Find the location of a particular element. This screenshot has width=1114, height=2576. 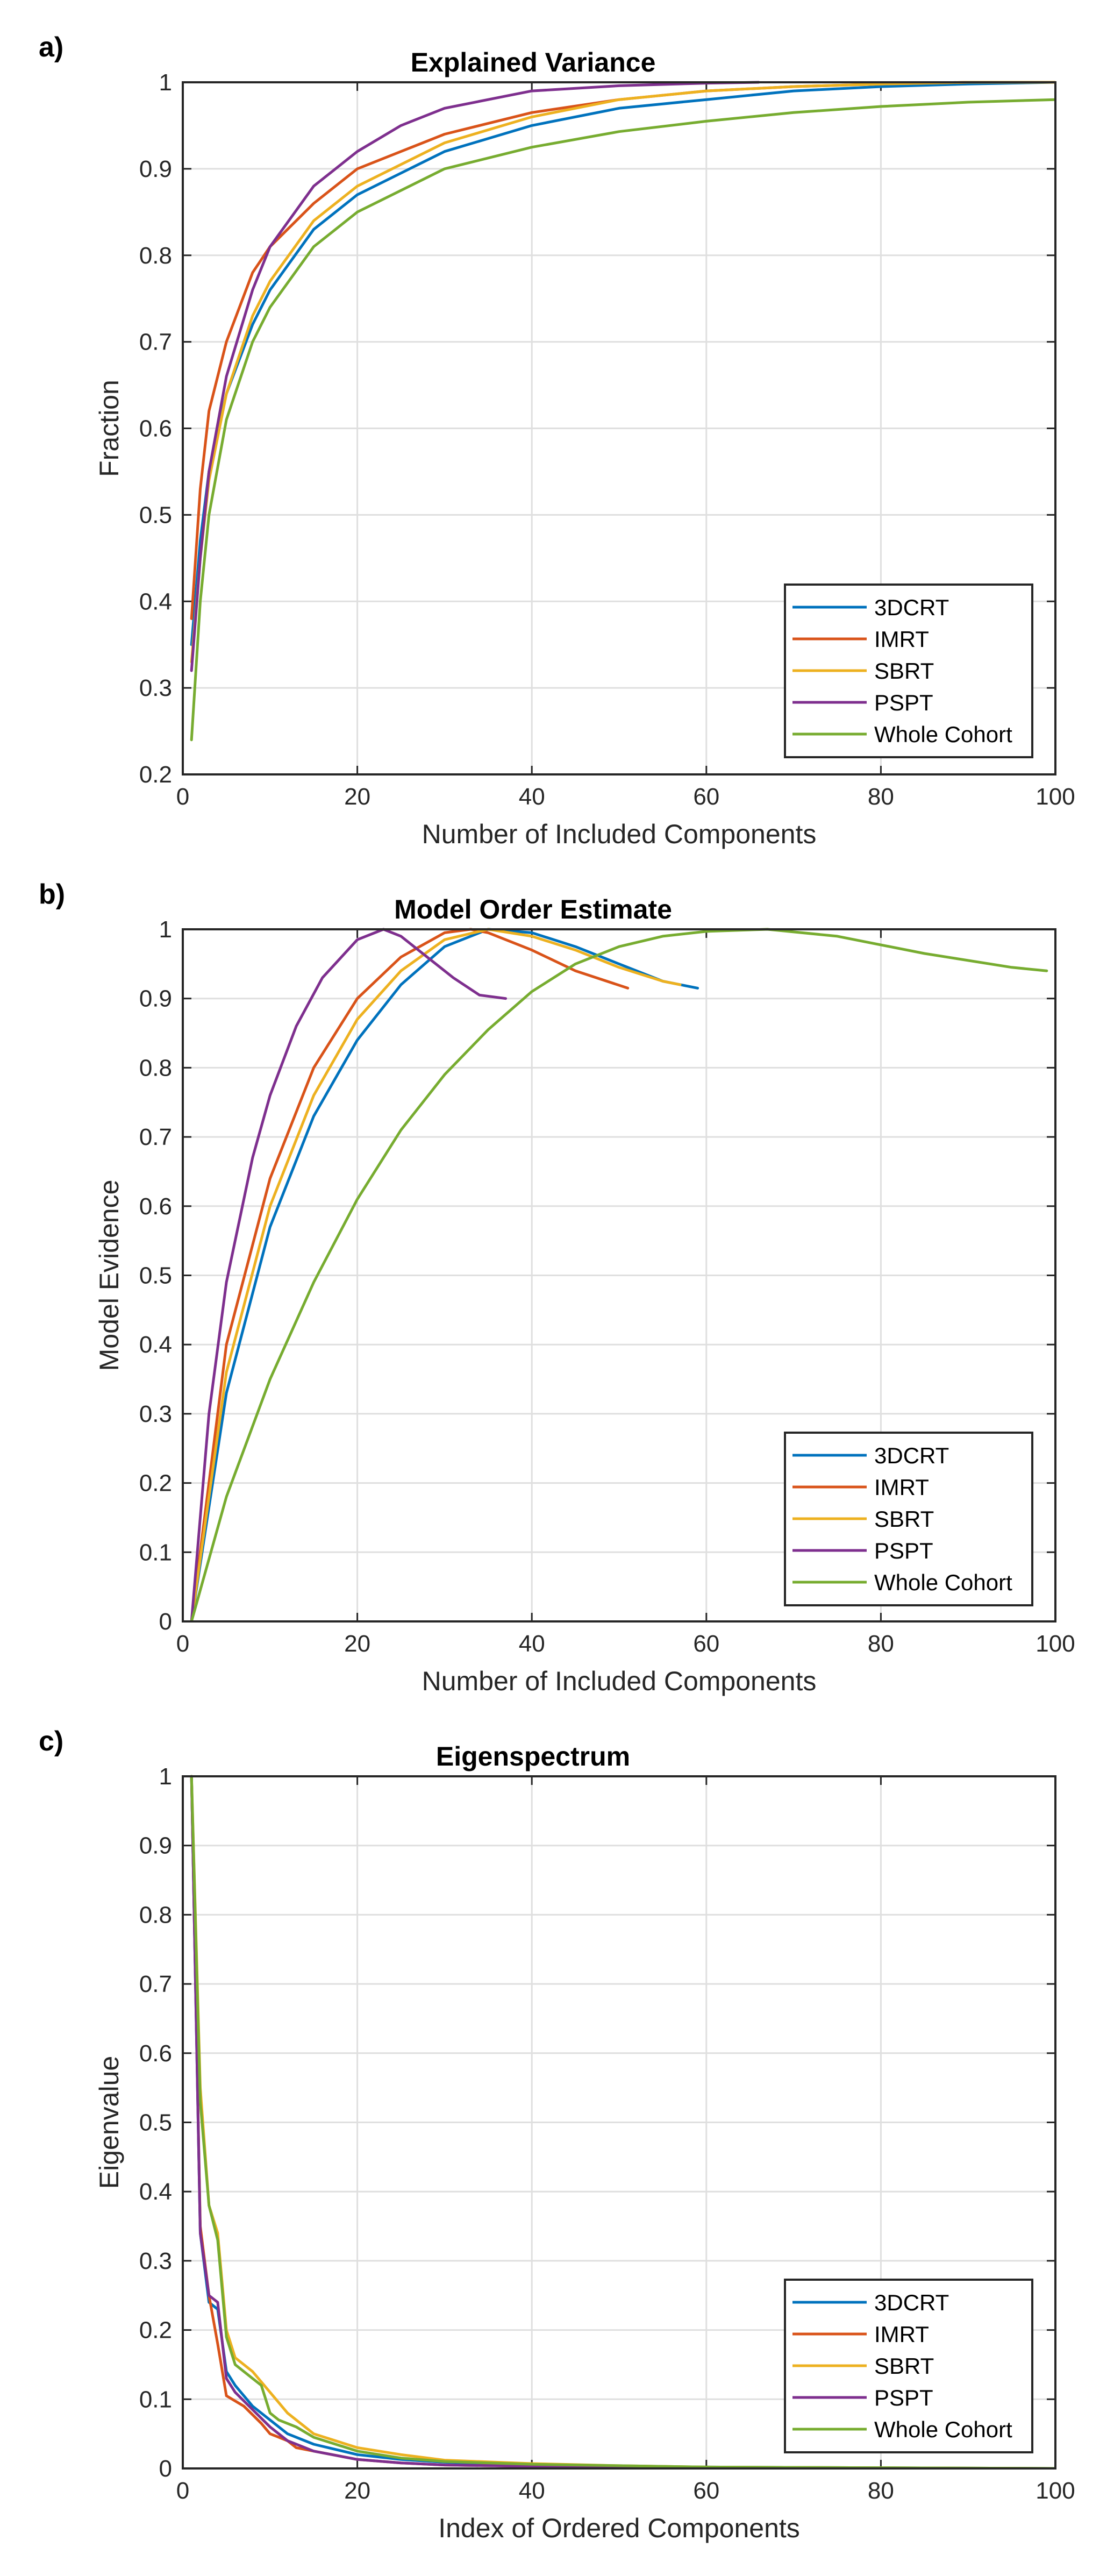

series-line-sbrt is located at coordinates (436, 1275).